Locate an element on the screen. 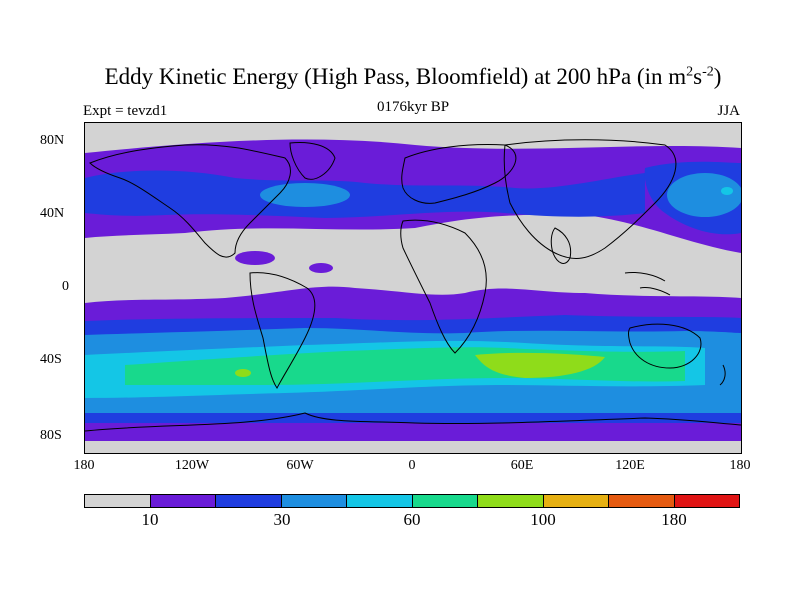 The image size is (800, 600). coast-asia is located at coordinates (590, 199).